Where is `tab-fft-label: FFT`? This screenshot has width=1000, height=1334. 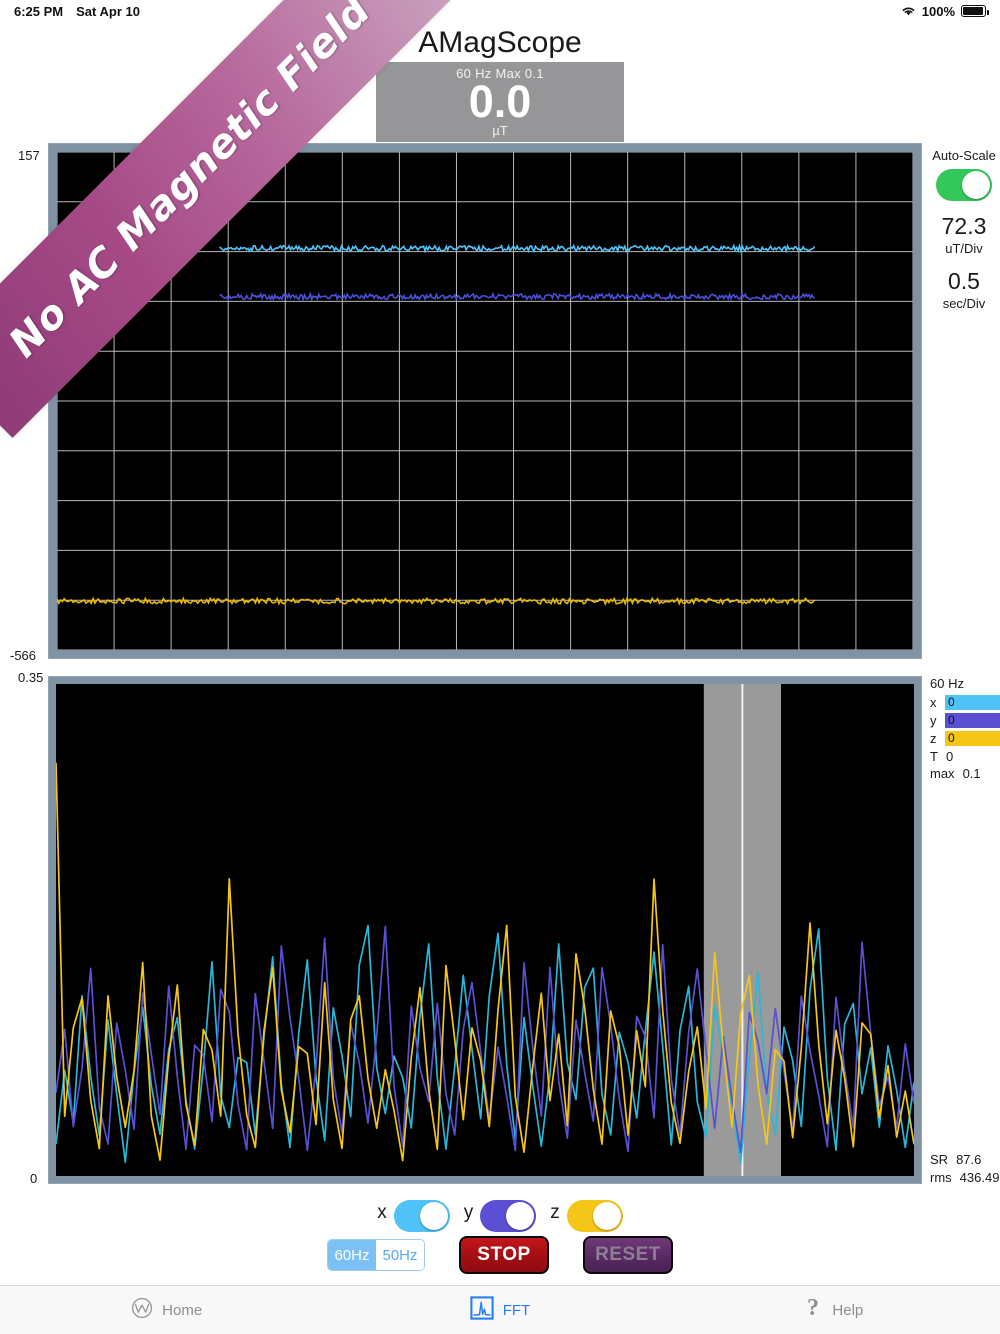
tab-fft-label: FFT is located at coordinates (516, 1310).